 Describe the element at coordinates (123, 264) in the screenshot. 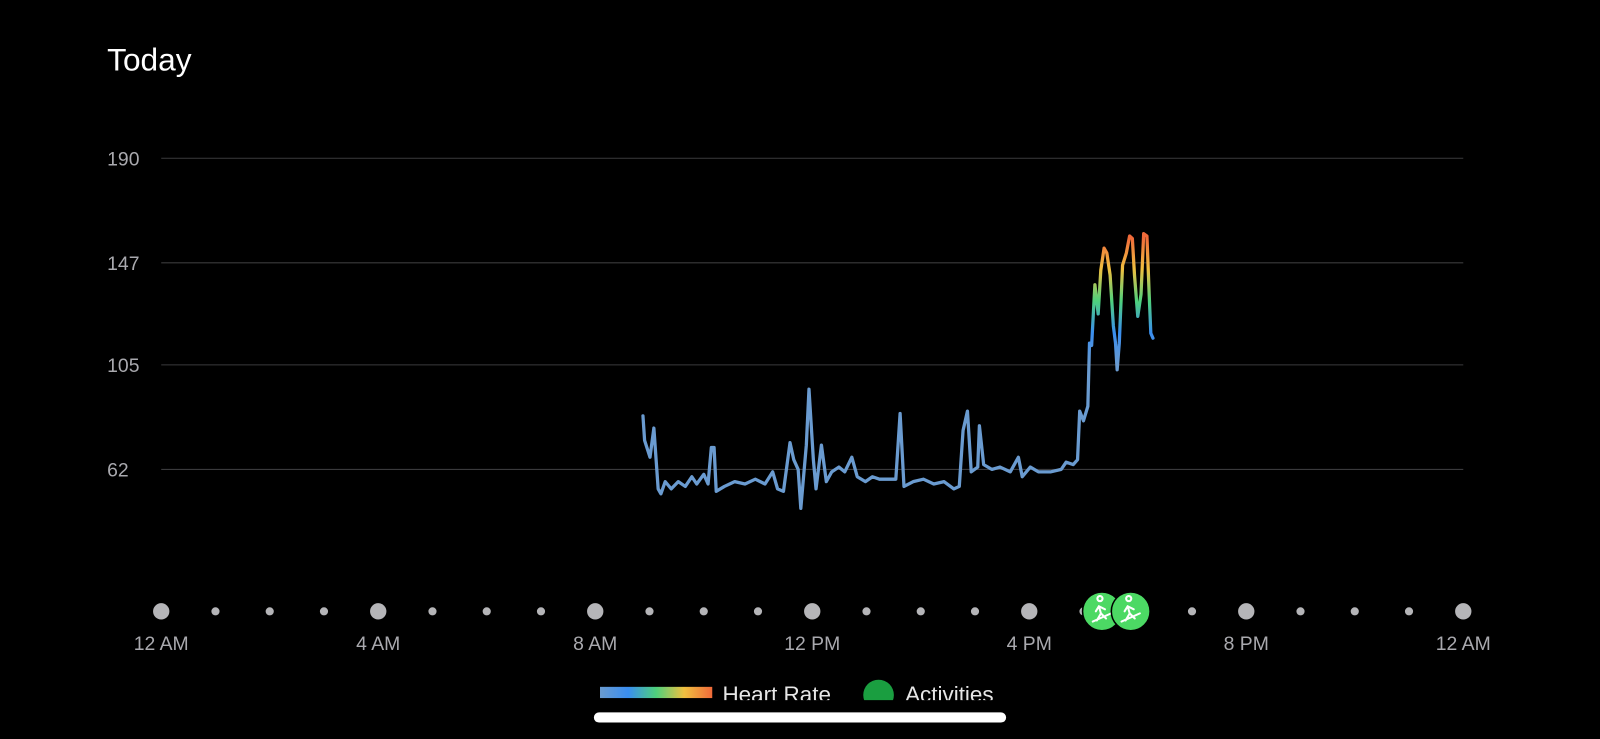

I see `y-tick-label: 147` at that location.